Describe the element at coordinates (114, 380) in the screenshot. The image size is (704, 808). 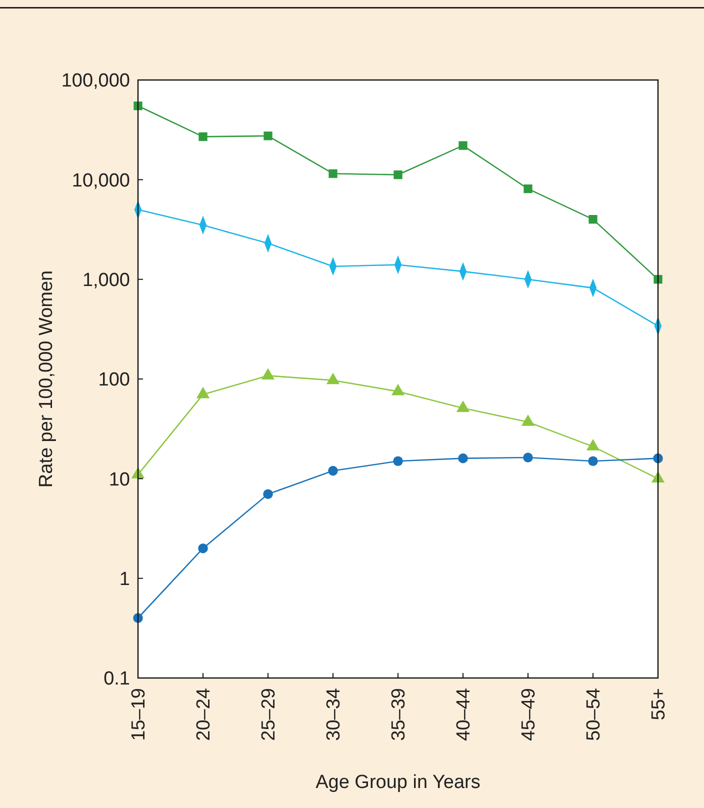
I see `y-tick-label: 100` at that location.